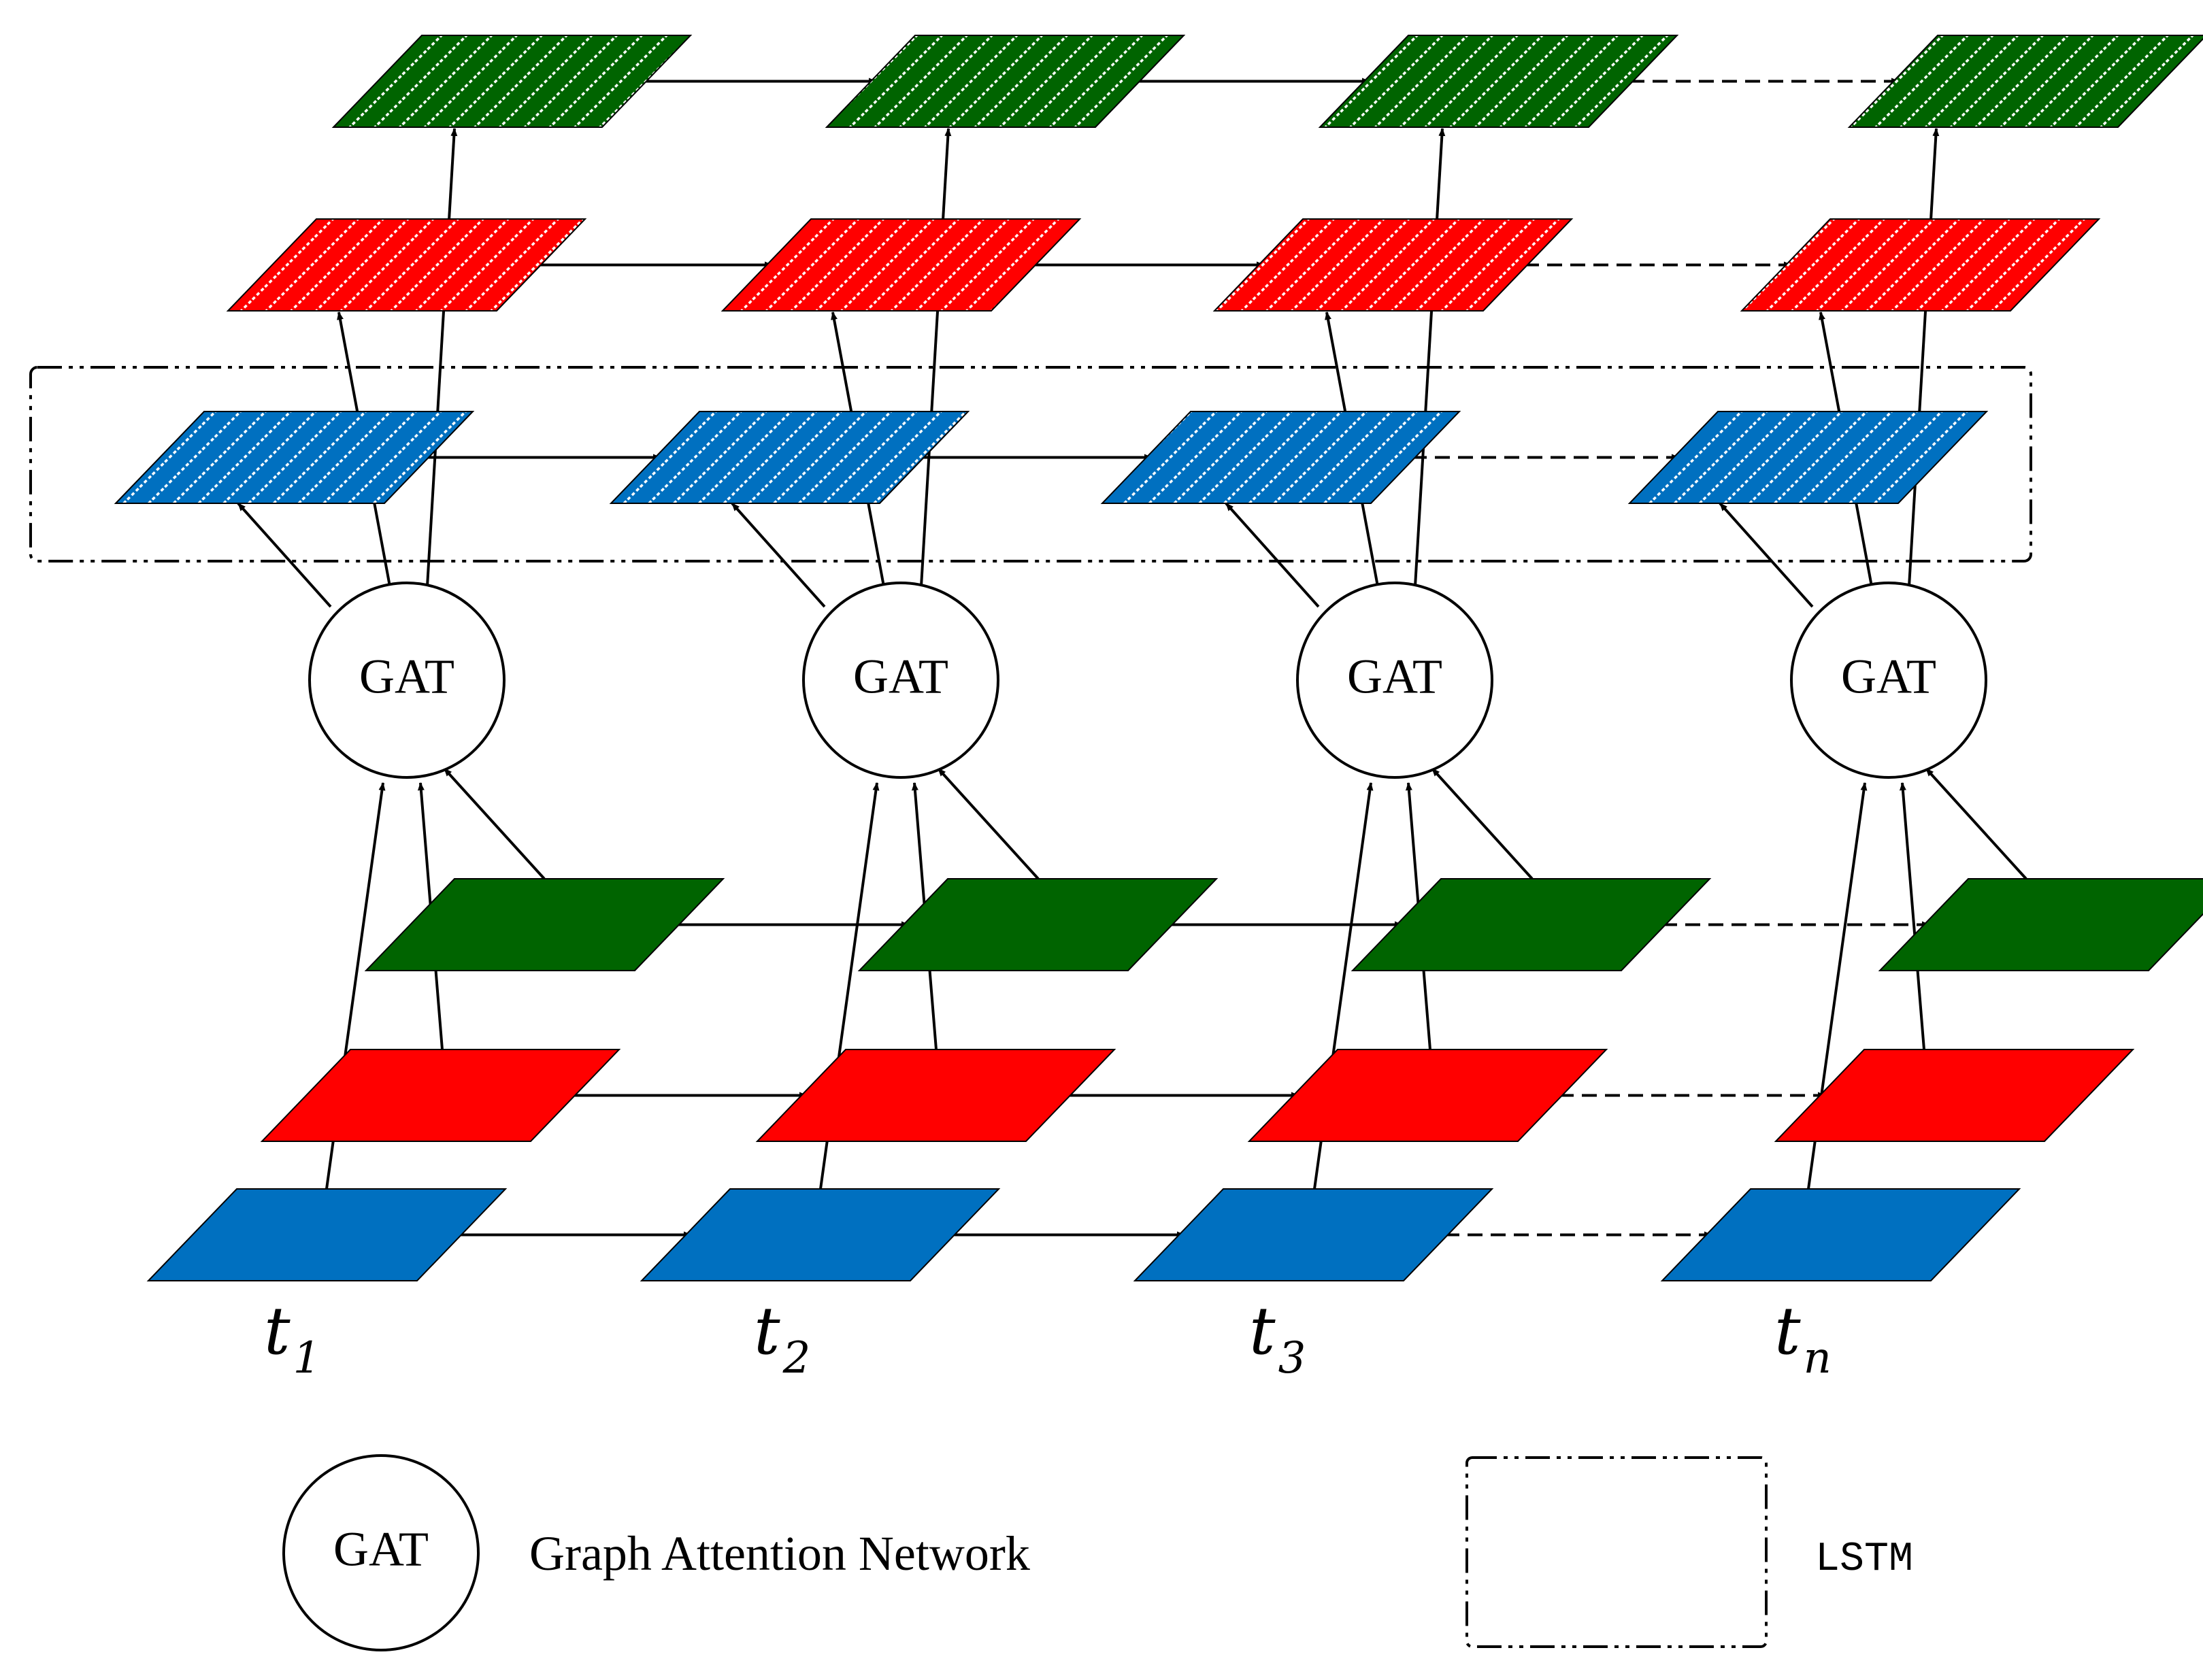 This screenshot has height=1680, width=2203. I want to click on hidden-blue-t4, so click(1808, 458).